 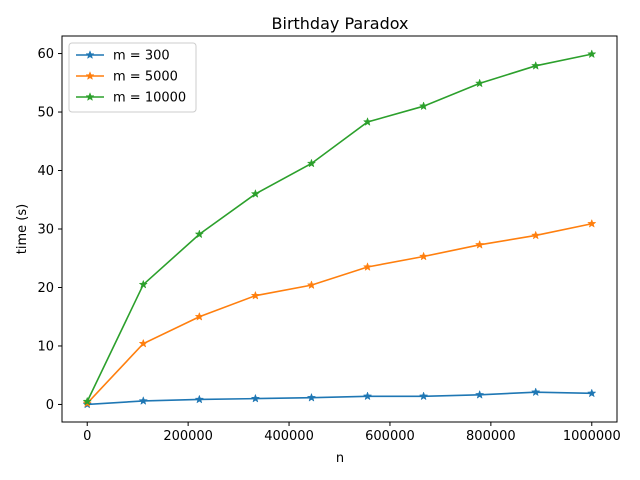 What do you see at coordinates (45, 113) in the screenshot?
I see `y-tick-label: 50` at bounding box center [45, 113].